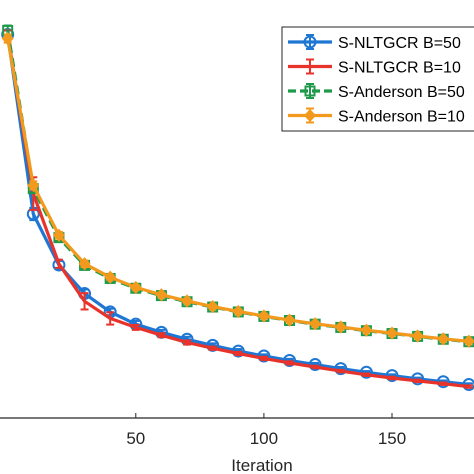 This screenshot has width=474, height=474. I want to click on legend-item: S-Anderson B=10, so click(376, 116).